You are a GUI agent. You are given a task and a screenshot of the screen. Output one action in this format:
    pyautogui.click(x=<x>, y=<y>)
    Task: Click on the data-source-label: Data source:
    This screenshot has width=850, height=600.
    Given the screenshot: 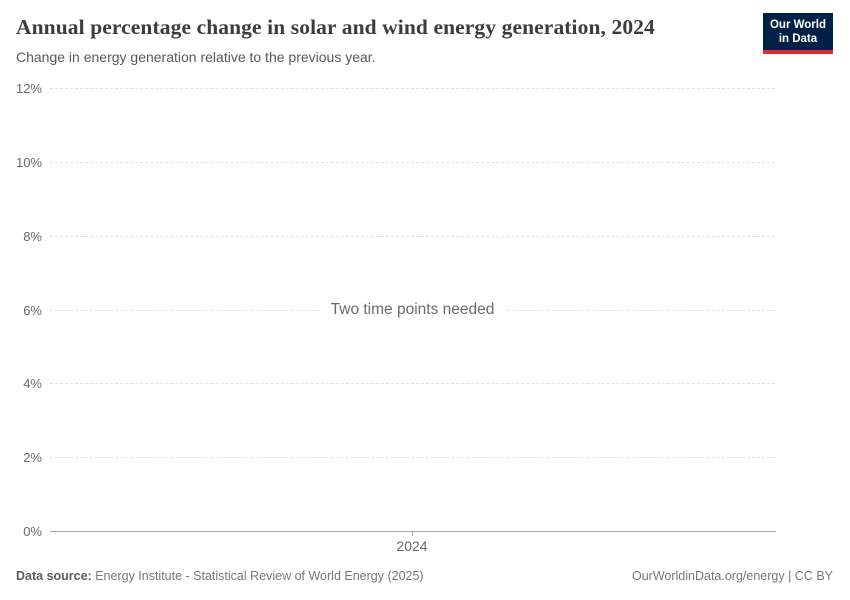 What is the action you would take?
    pyautogui.click(x=54, y=576)
    